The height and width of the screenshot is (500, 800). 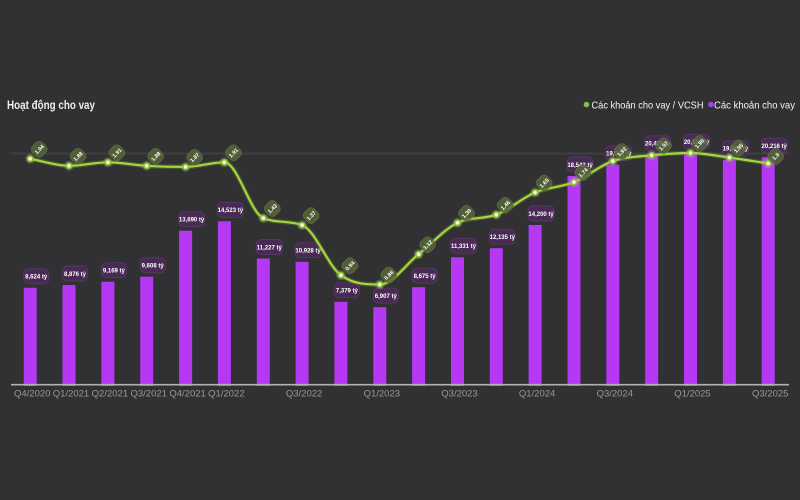 I want to click on svg-text: 1.46, so click(x=506, y=206).